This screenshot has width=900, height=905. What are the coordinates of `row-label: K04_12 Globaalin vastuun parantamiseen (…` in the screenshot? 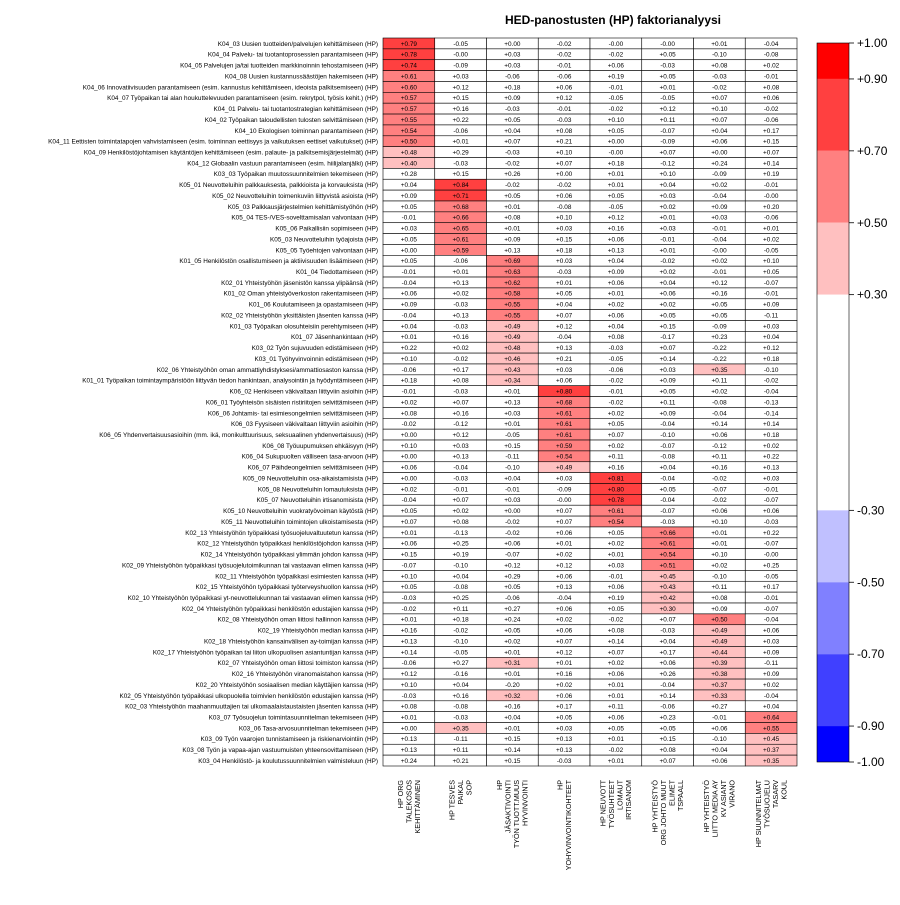 It's located at (282, 163).